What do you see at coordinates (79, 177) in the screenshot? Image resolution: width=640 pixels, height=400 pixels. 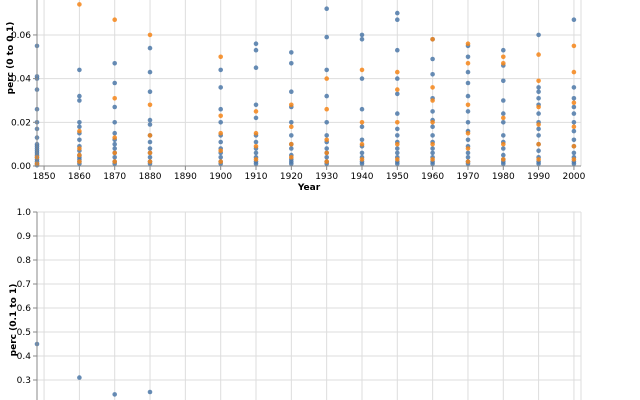 I see `x-tick-label: 1860` at bounding box center [79, 177].